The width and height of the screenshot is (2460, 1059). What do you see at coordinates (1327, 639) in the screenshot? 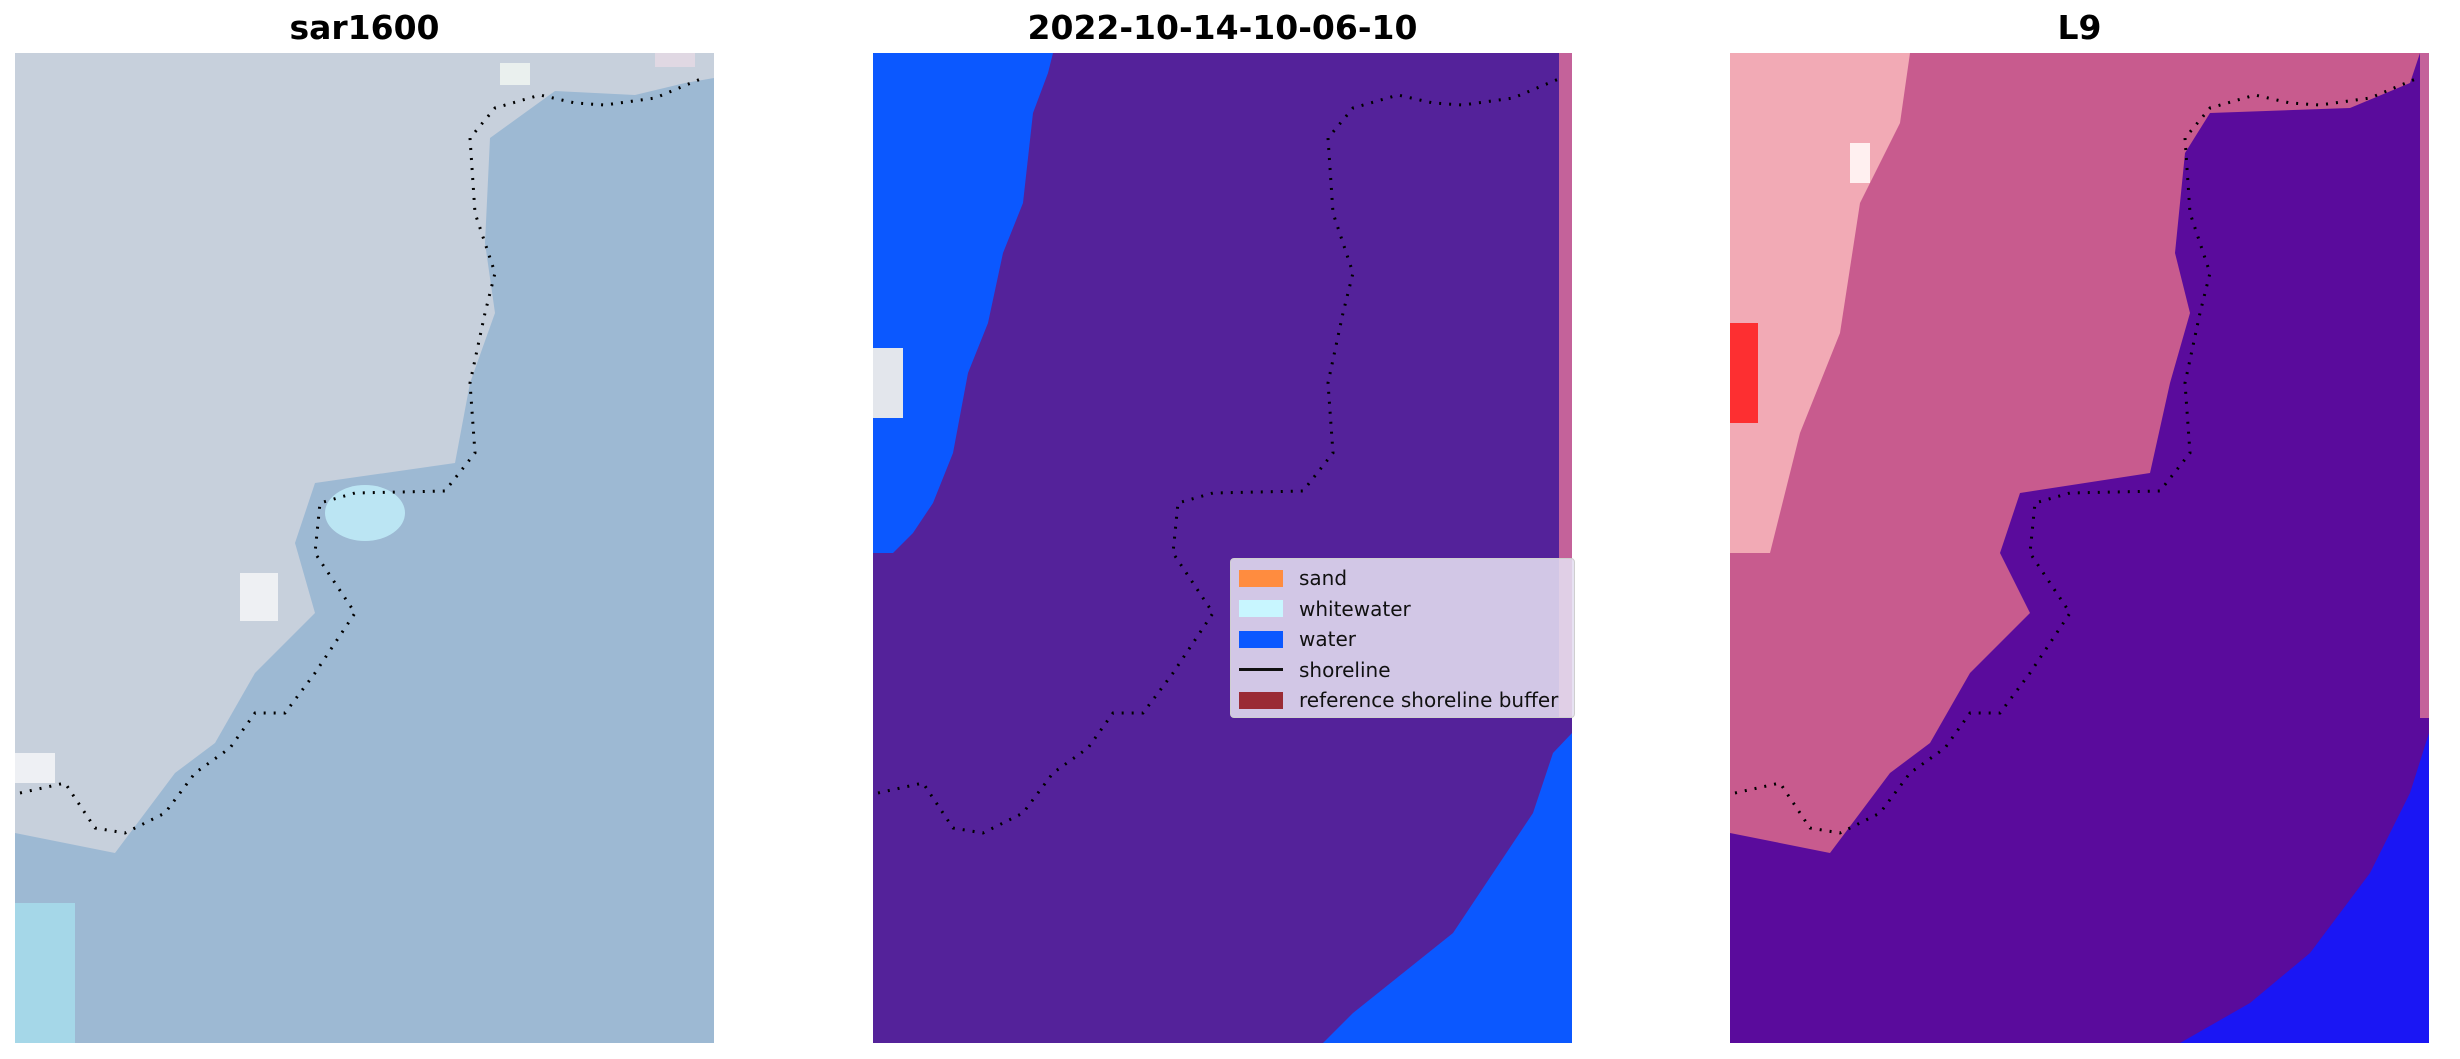
I see `legend-label-water: water` at bounding box center [1327, 639].